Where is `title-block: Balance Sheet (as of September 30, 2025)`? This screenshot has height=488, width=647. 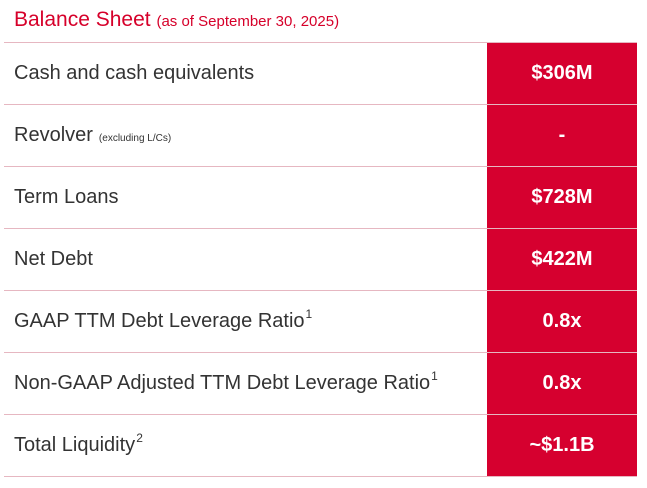 title-block: Balance Sheet (as of September 30, 2025) is located at coordinates (176, 20).